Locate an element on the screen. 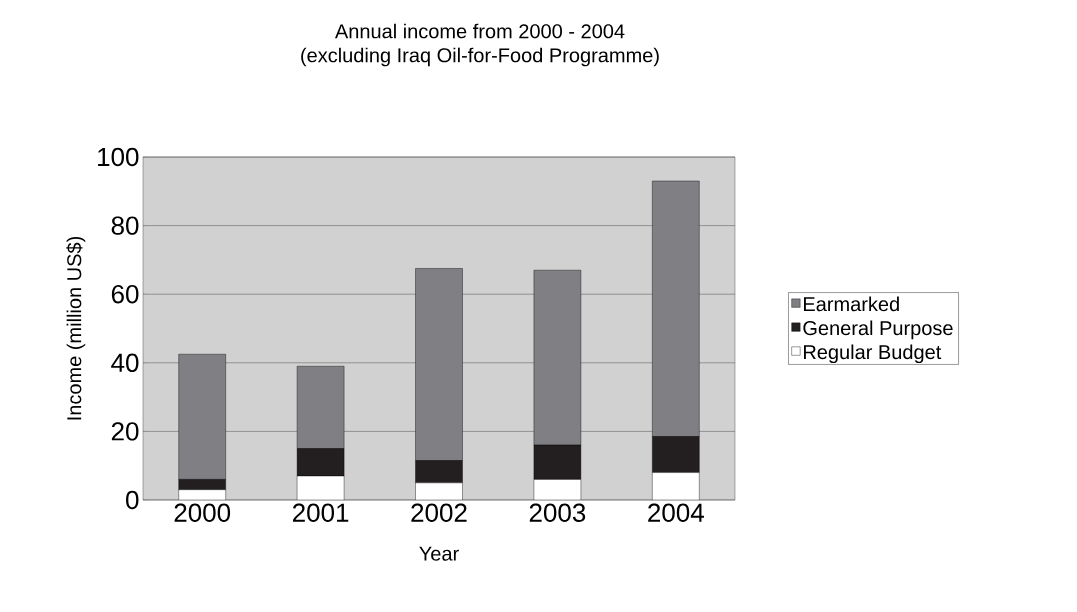 The image size is (1077, 612). y-tick-label: 40 is located at coordinates (125, 362).